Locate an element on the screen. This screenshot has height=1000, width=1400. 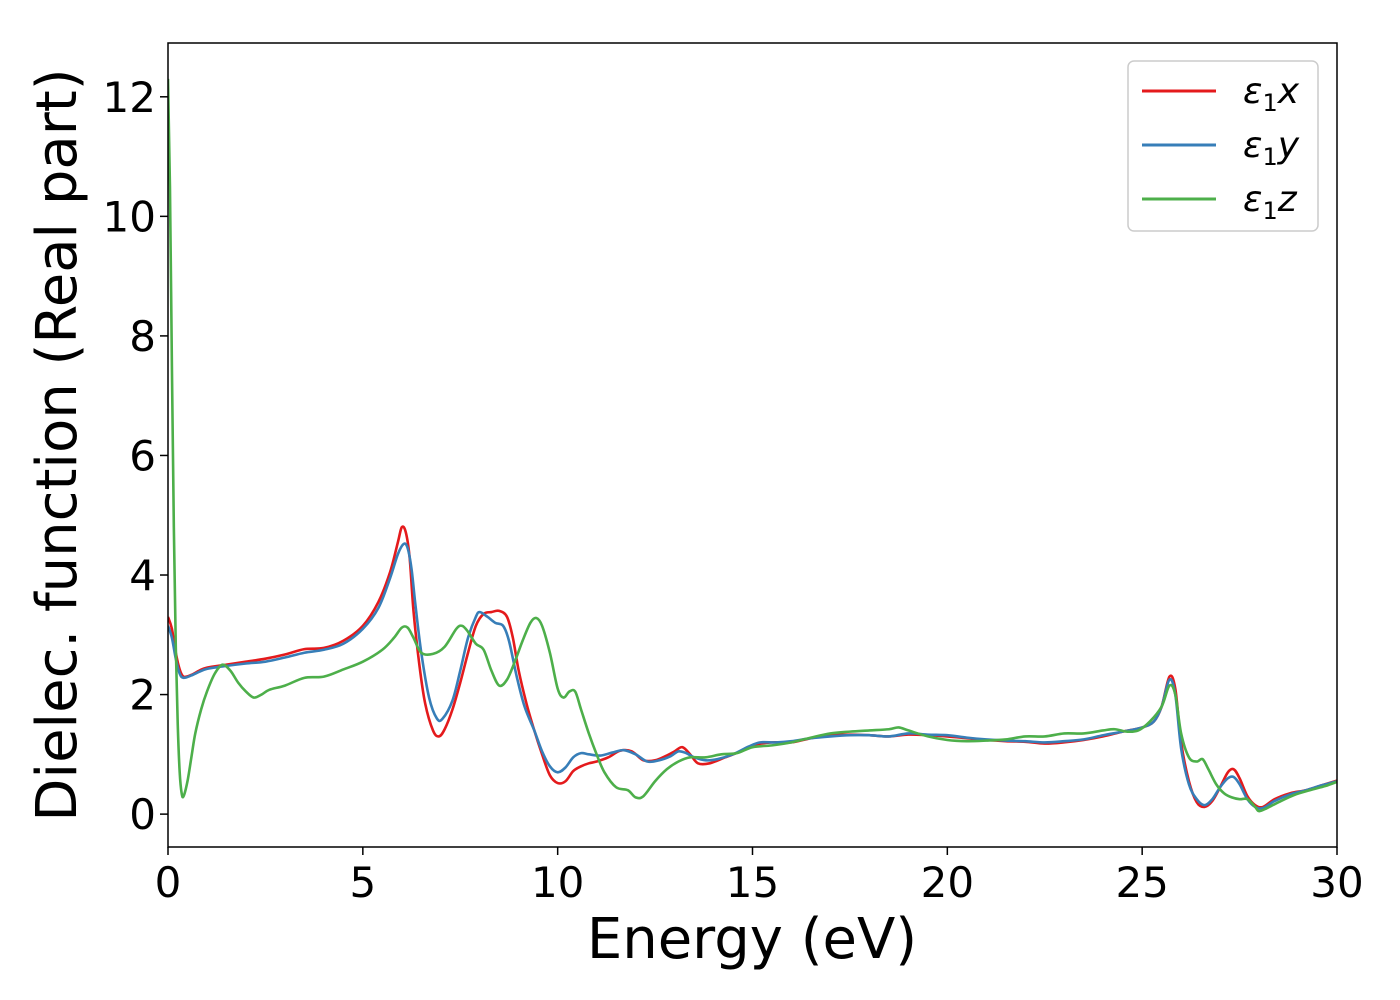
legend-label-z: ε1z is located at coordinates (1270, 202).